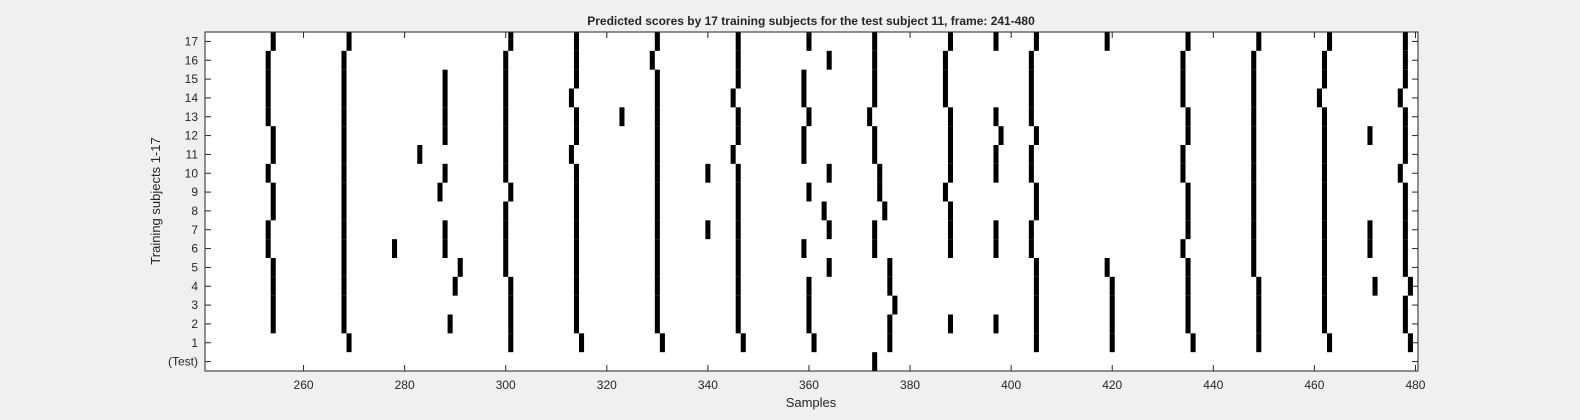 The width and height of the screenshot is (1580, 420). I want to click on y-tick-label: 17, so click(192, 41).